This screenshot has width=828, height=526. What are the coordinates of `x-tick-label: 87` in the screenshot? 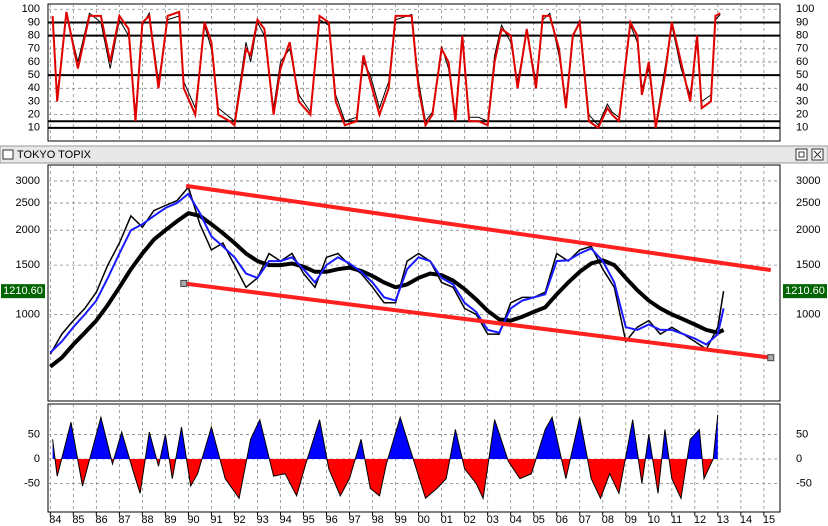 It's located at (124, 520).